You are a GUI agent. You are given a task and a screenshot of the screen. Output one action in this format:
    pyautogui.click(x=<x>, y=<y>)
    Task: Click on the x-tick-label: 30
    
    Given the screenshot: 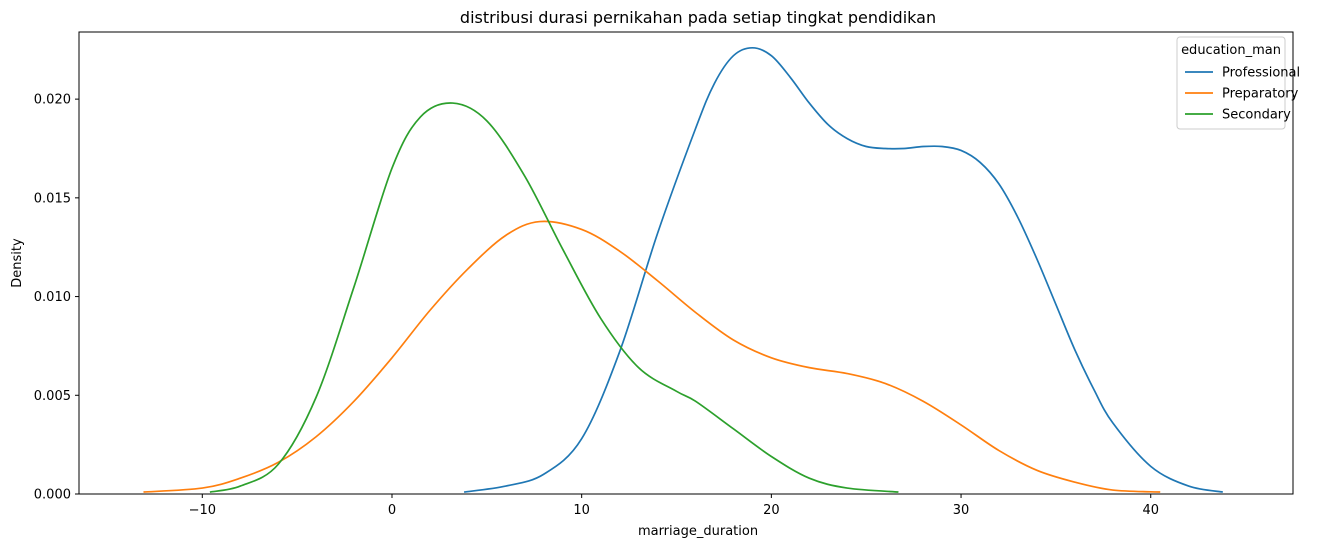 What is the action you would take?
    pyautogui.click(x=961, y=510)
    